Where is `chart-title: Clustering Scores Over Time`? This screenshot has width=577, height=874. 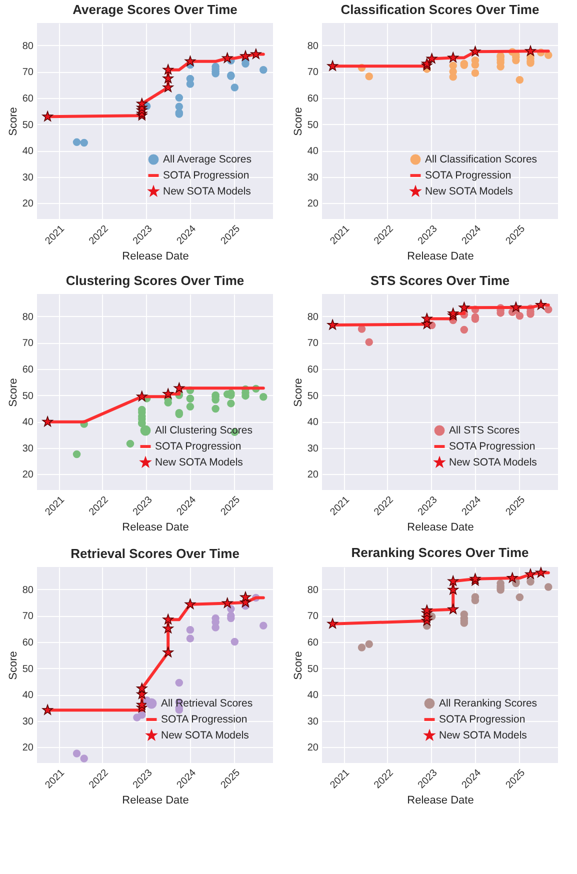
chart-title: Clustering Scores Over Time is located at coordinates (155, 280).